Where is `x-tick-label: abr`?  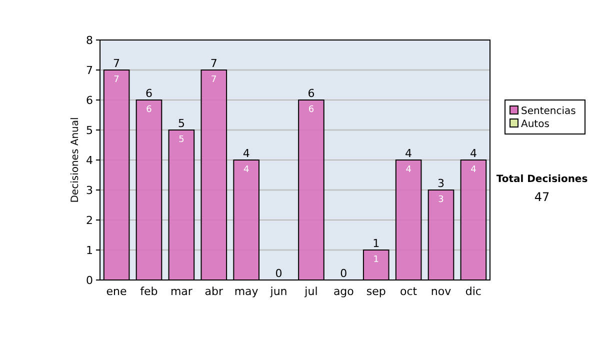
x-tick-label: abr is located at coordinates (214, 291).